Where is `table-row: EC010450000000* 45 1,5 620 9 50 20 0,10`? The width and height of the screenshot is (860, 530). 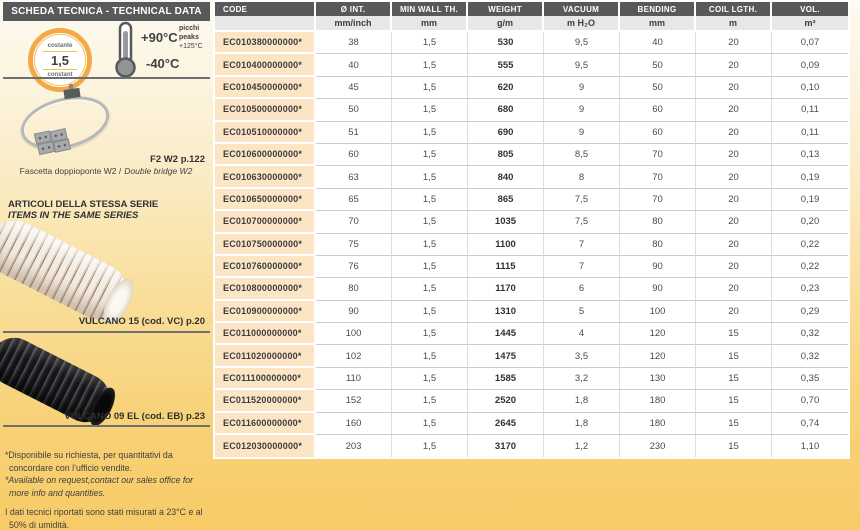 table-row: EC010450000000* 45 1,5 620 9 50 20 0,10 is located at coordinates (531, 88).